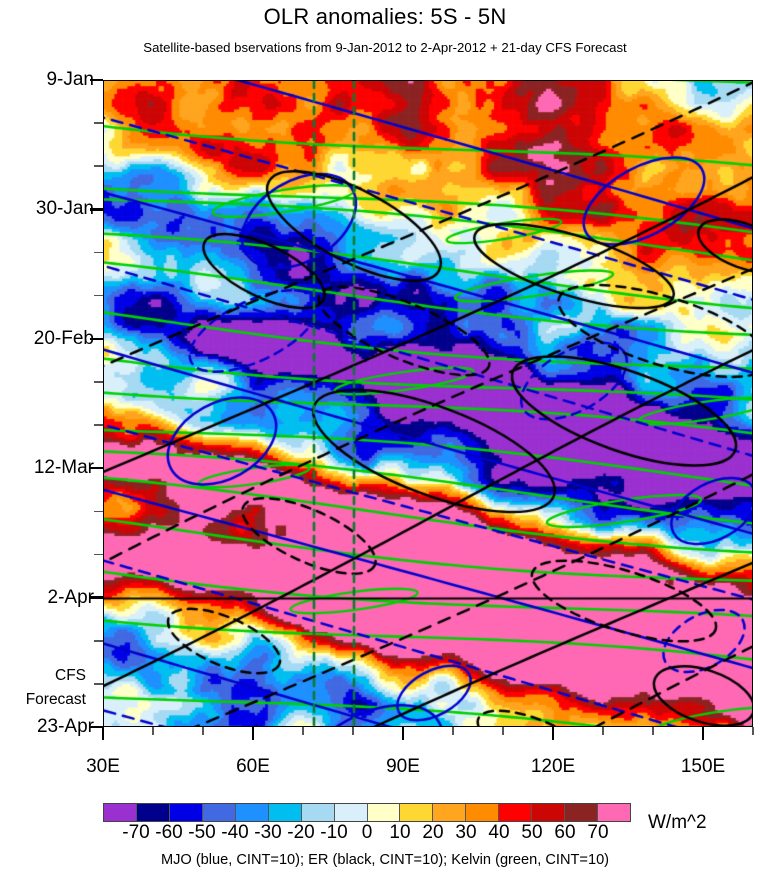 Image resolution: width=770 pixels, height=878 pixels. What do you see at coordinates (235, 832) in the screenshot?
I see `colorbar-tick--40: -40` at bounding box center [235, 832].